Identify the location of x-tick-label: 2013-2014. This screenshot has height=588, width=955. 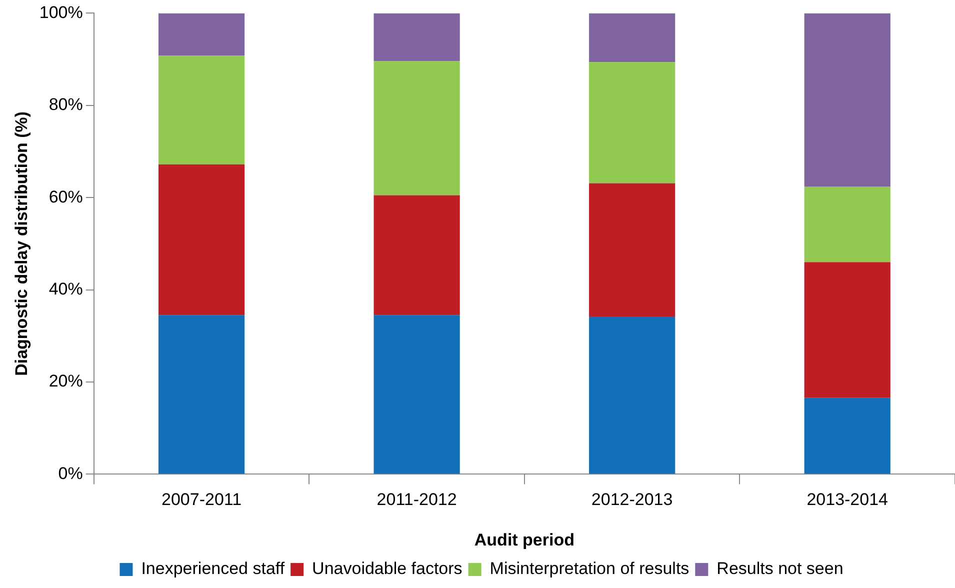
(847, 500).